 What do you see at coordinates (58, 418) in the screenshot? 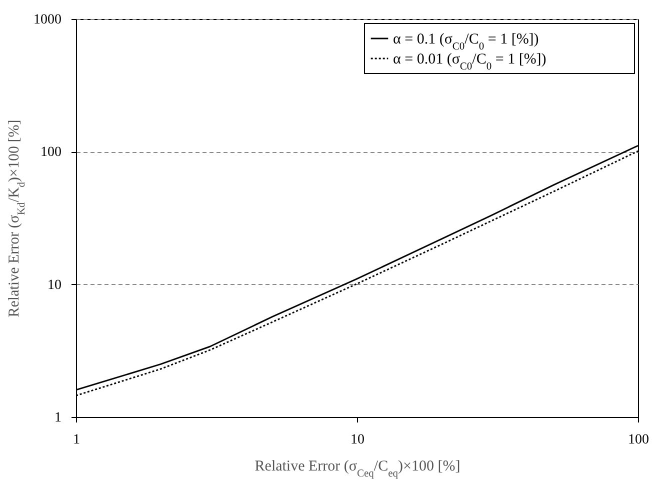
I see `y-tick-label: 1` at bounding box center [58, 418].